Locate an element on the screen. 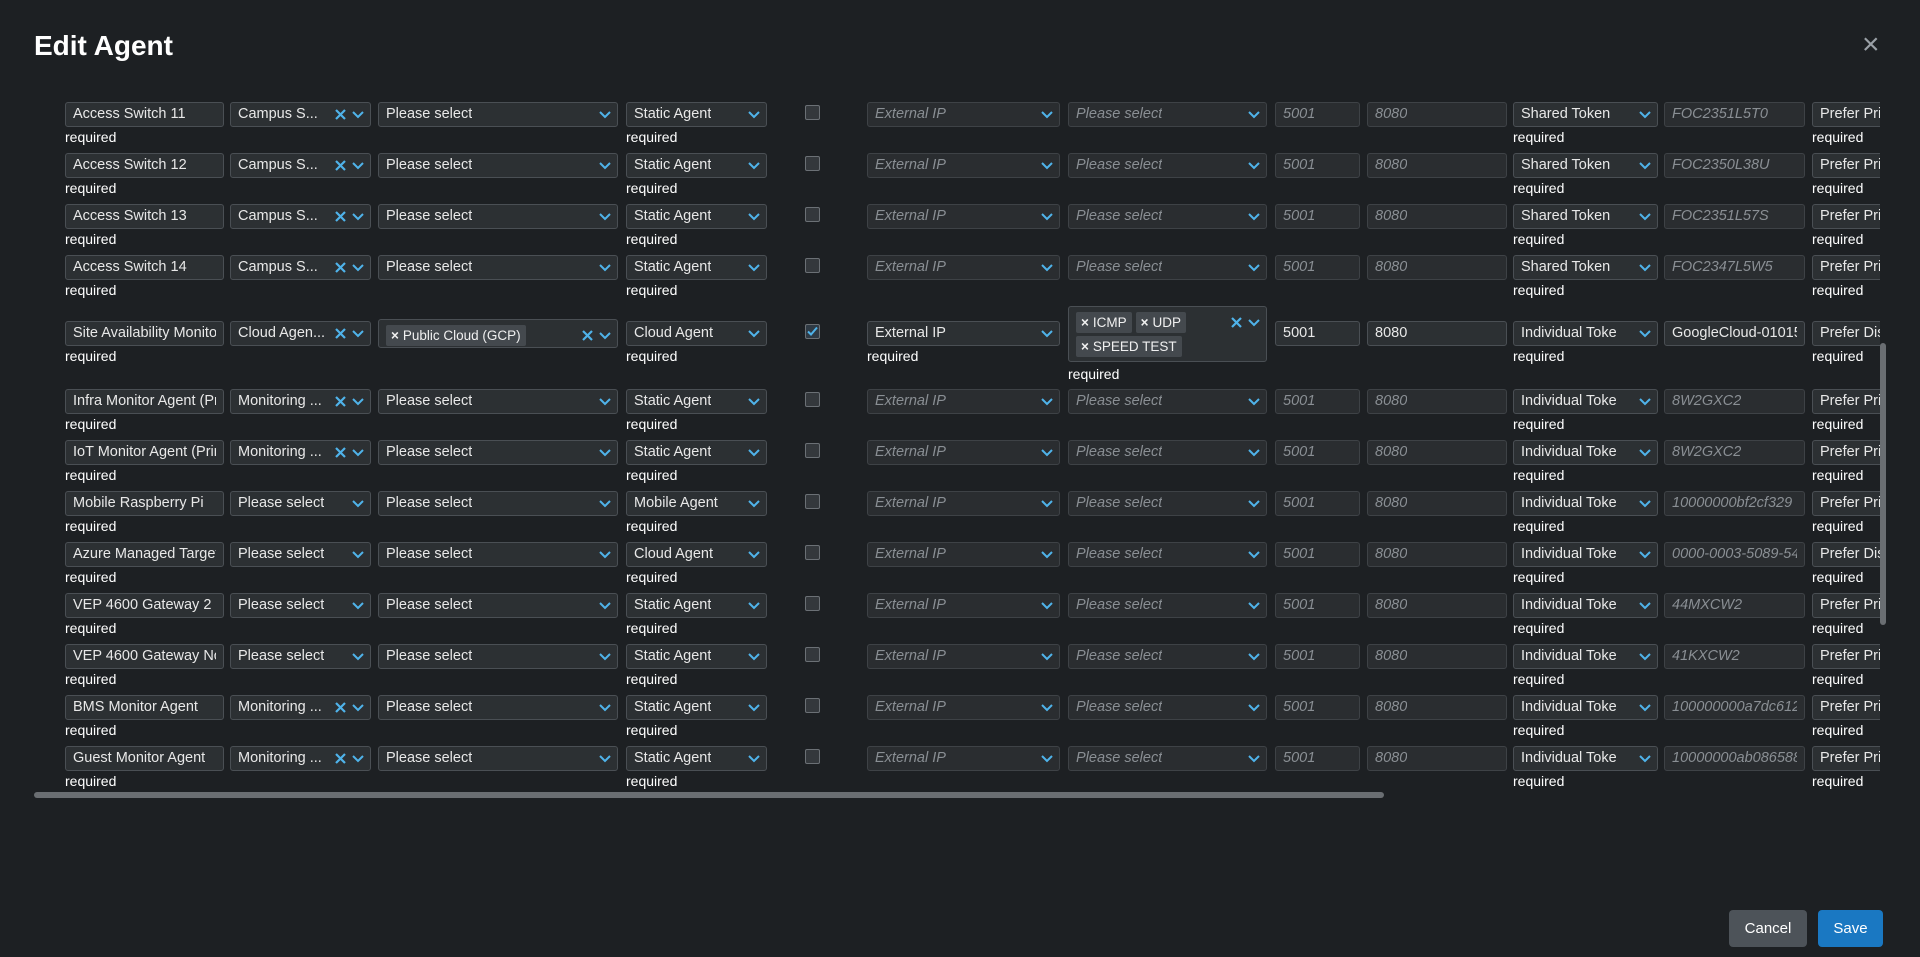 Image resolution: width=1920 pixels, height=957 pixels. cancel-button: Cancel is located at coordinates (1768, 928).